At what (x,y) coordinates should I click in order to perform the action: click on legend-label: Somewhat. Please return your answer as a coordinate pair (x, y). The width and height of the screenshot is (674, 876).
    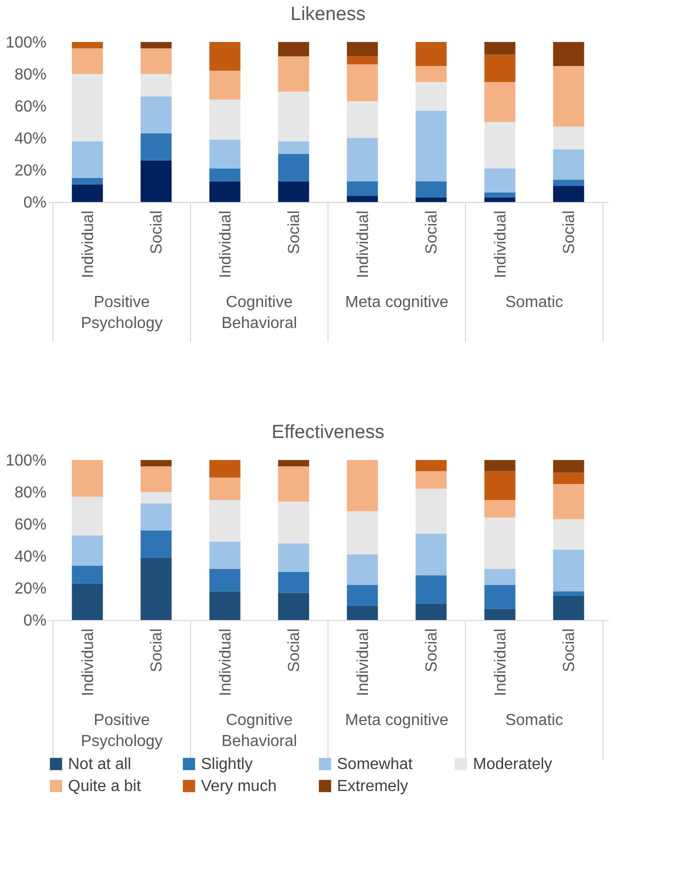
    Looking at the image, I should click on (375, 764).